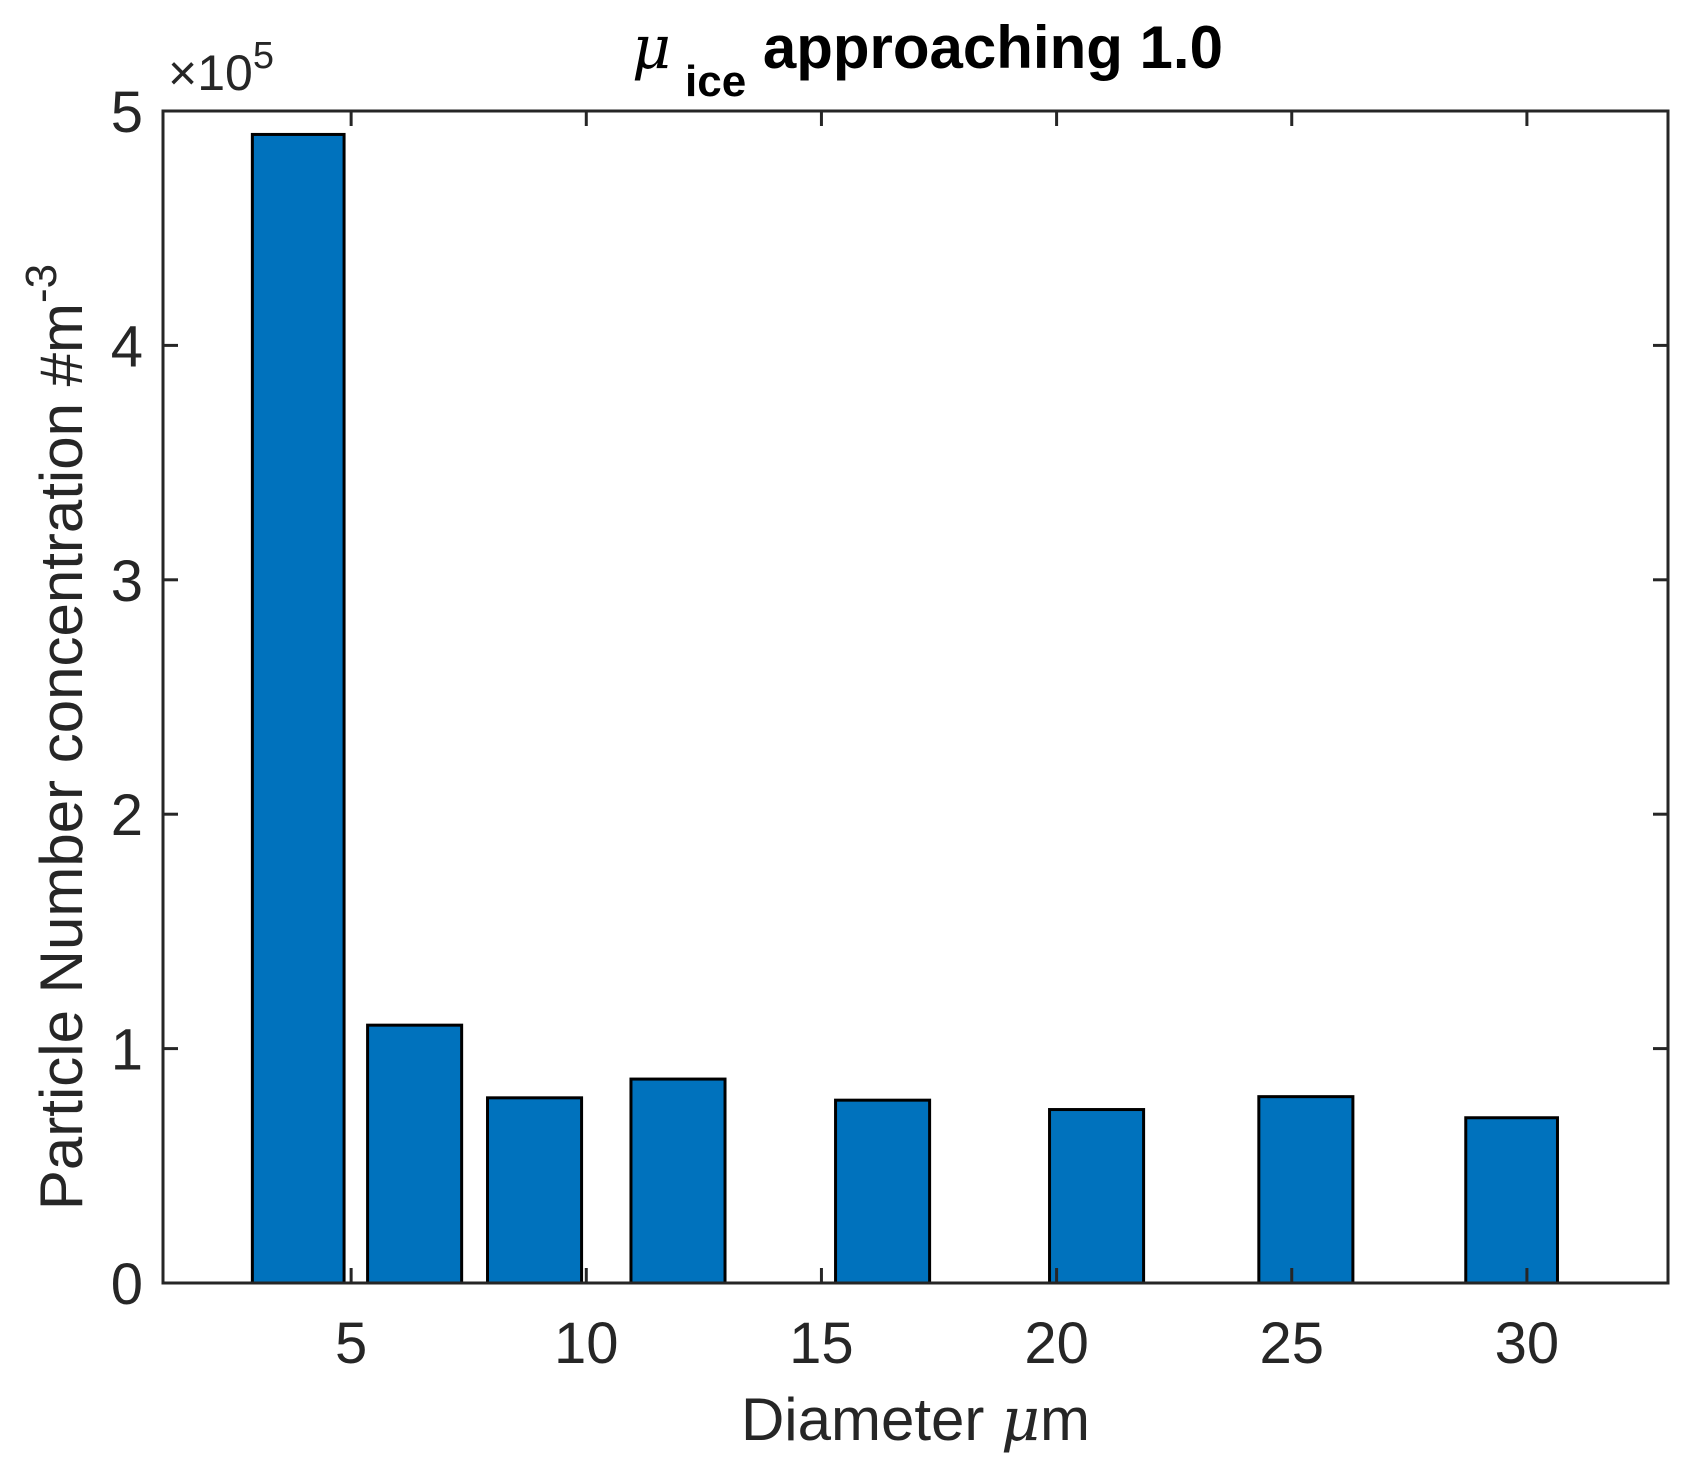  Describe the element at coordinates (127, 112) in the screenshot. I see `y-tick-label: 5` at that location.